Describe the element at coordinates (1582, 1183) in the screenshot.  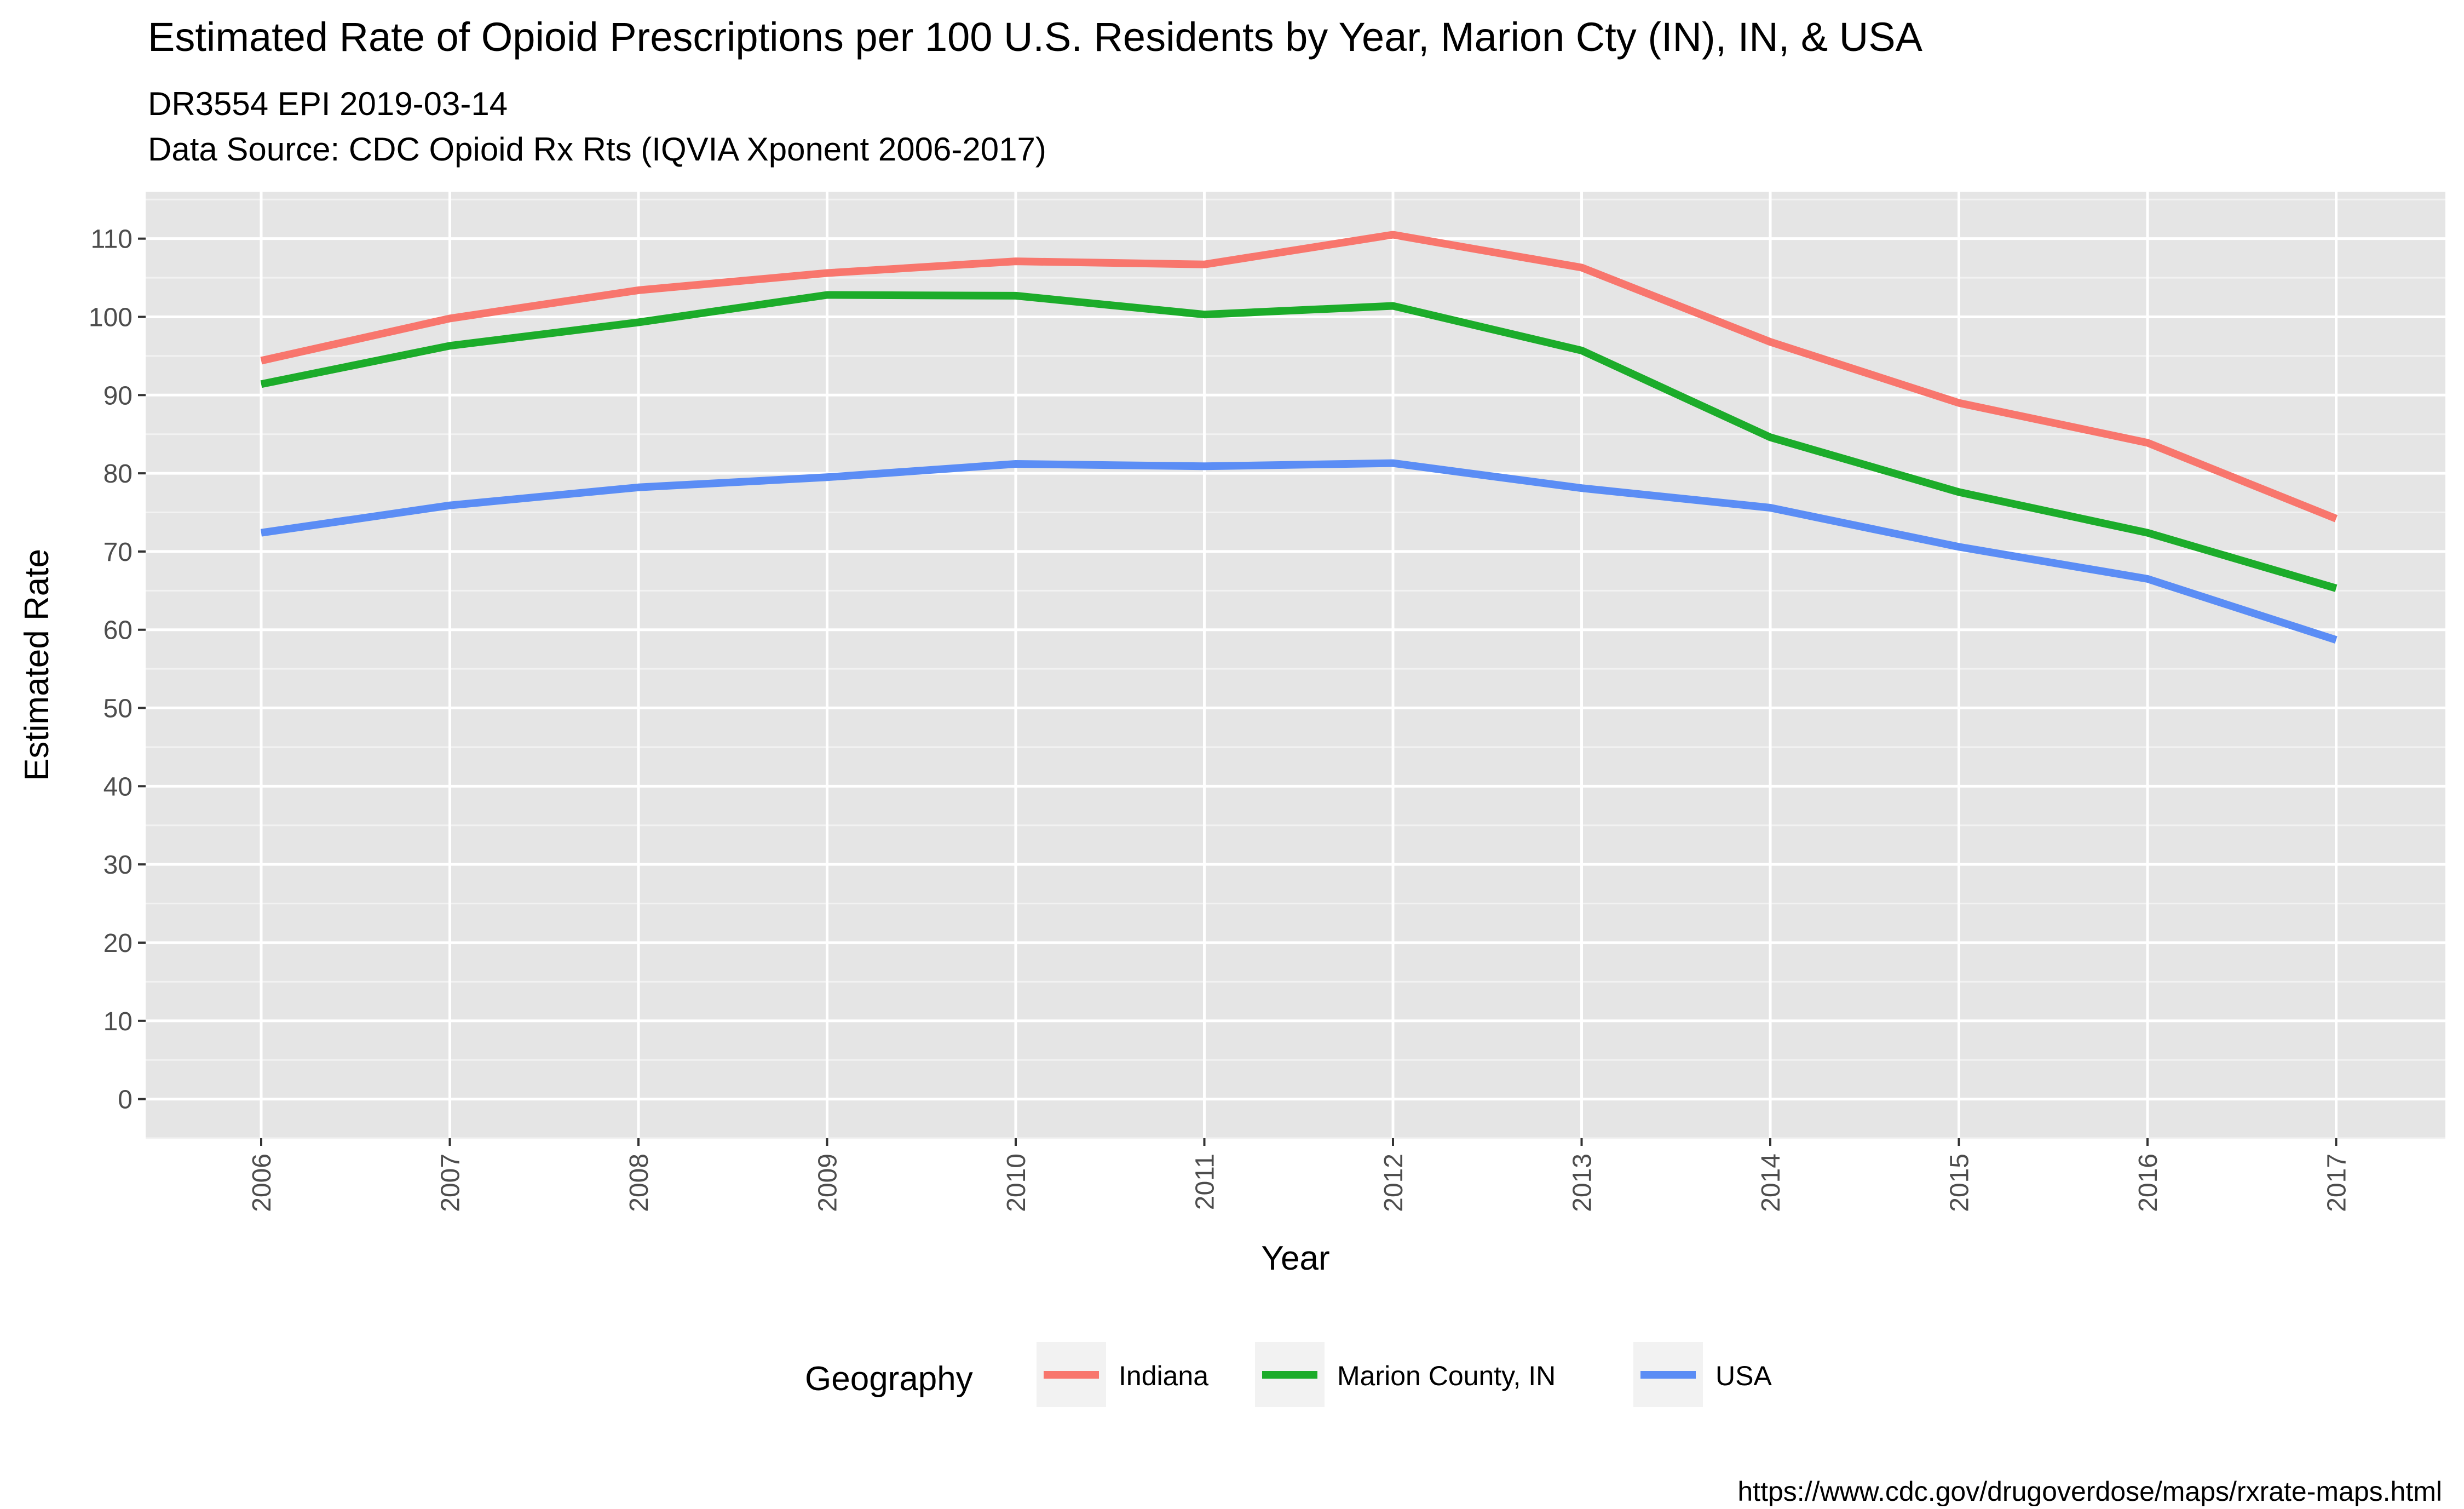
I see `x-tick-label: 2013` at that location.